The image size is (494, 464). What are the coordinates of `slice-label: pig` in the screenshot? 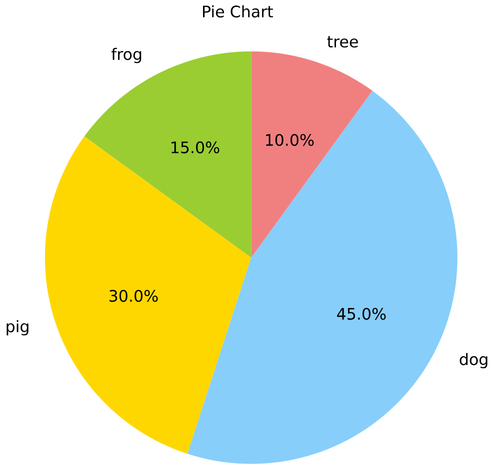 It's located at (17, 328).